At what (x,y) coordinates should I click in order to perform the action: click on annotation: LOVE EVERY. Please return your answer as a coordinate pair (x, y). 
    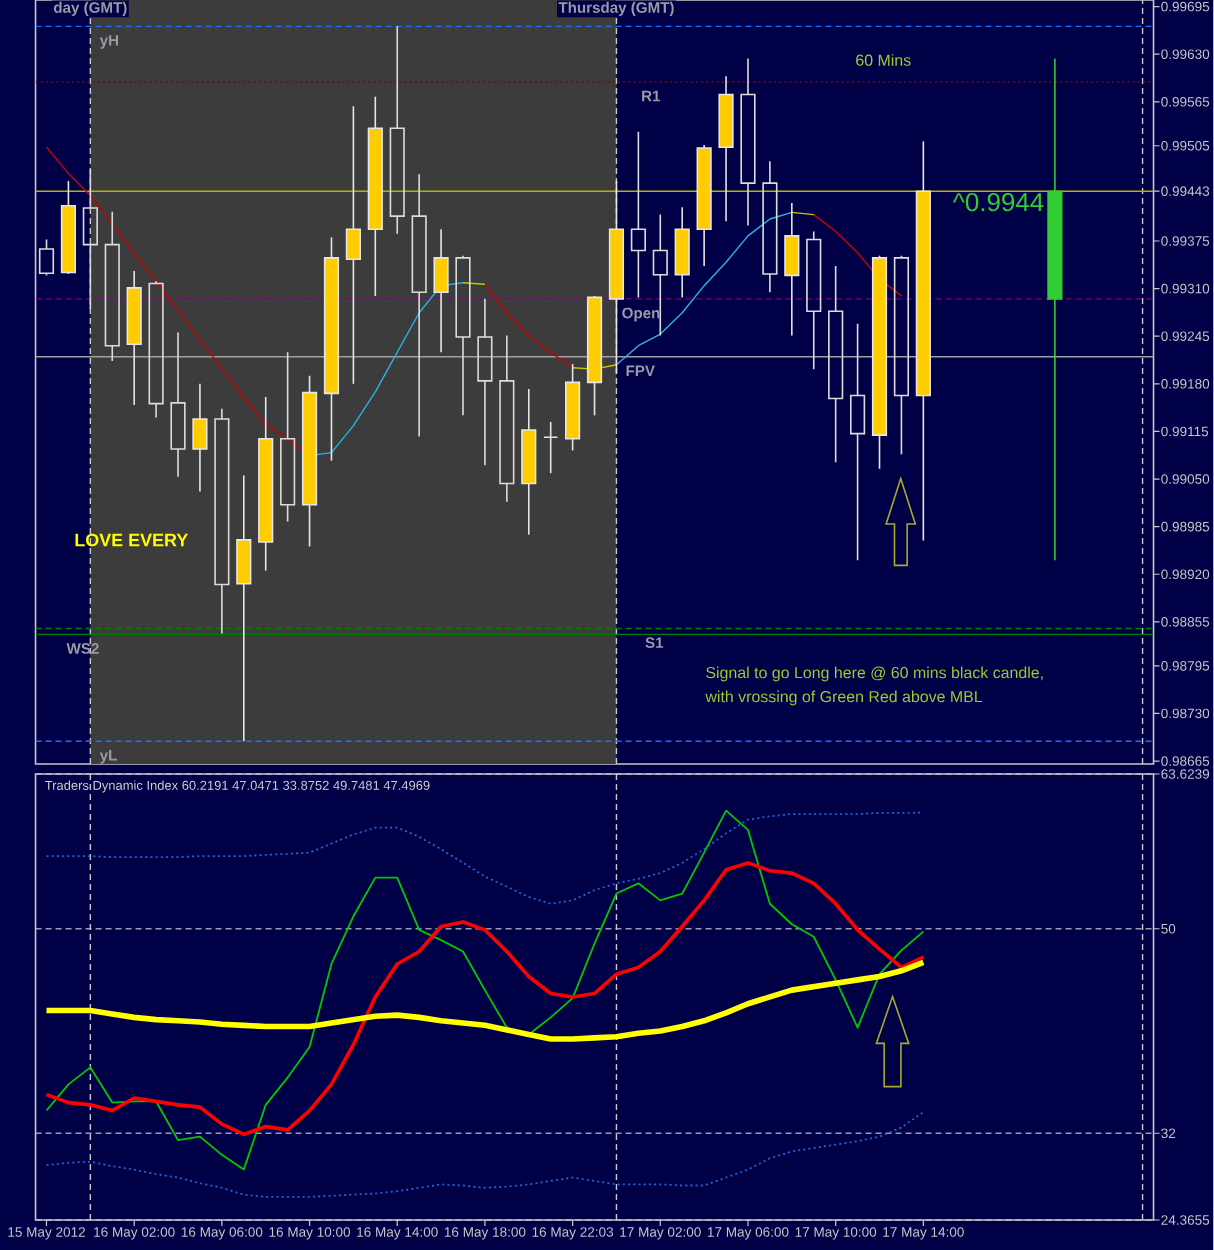
    Looking at the image, I should click on (132, 540).